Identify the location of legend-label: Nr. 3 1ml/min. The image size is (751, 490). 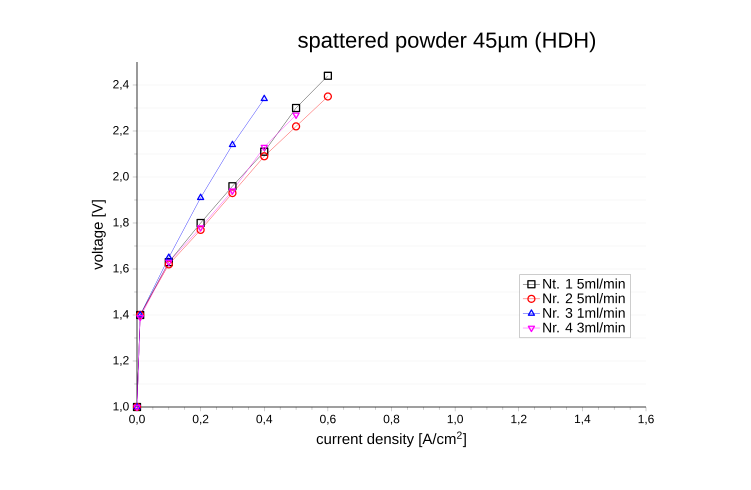
(584, 313).